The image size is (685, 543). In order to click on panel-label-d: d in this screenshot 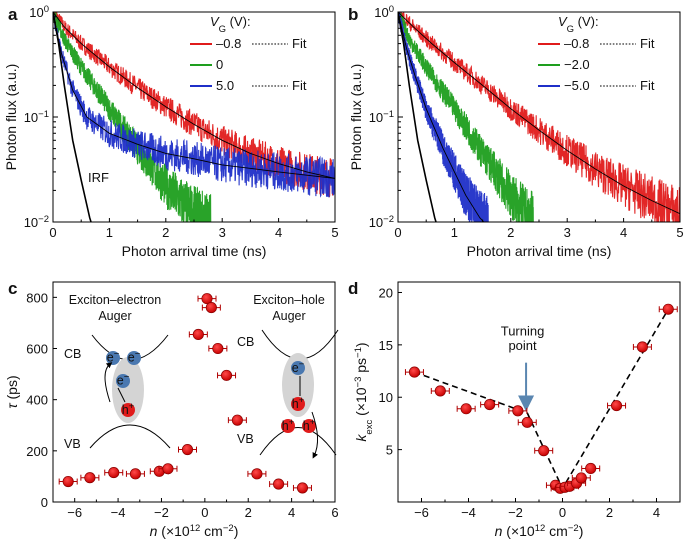, I will do `click(353, 288)`.